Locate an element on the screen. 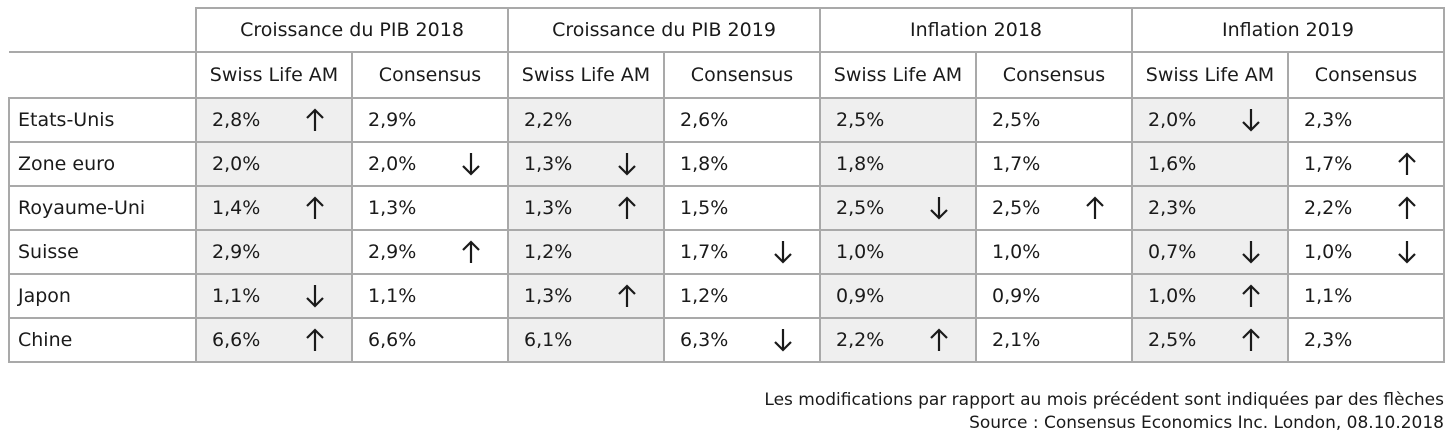 The height and width of the screenshot is (443, 1449). table-row: Suisse 2,9% 2,9% 1,2% 1,7% 1,0% 1,0% 0,7% 1,0% is located at coordinates (726, 252).